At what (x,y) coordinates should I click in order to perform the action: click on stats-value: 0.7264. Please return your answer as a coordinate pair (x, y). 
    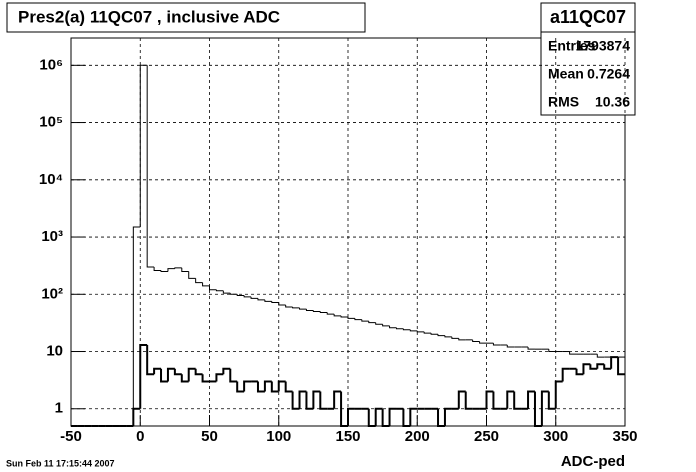
    Looking at the image, I should click on (608, 74).